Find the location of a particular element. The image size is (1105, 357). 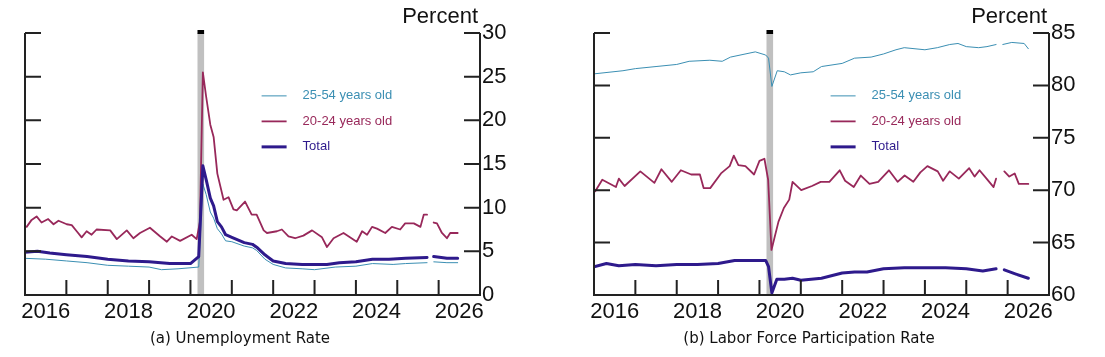

y-tick-label: 10 is located at coordinates (494, 206).